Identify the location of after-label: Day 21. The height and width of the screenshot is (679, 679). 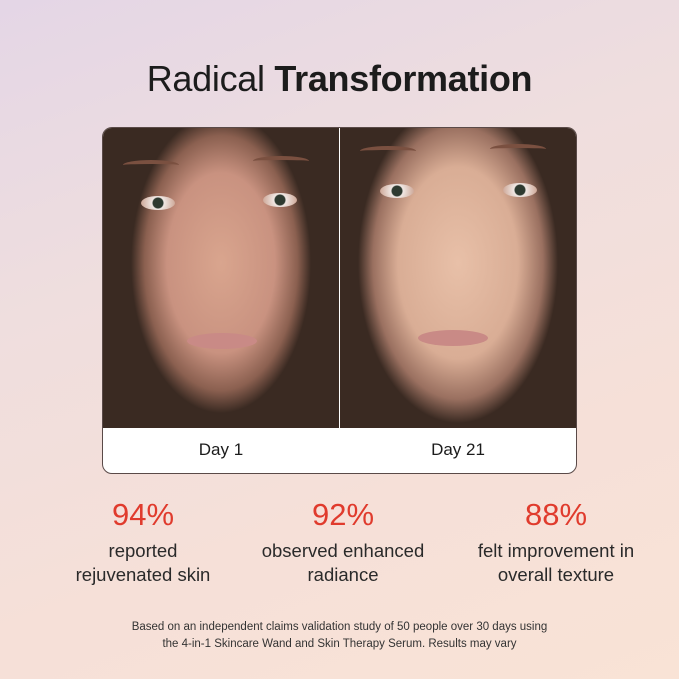
(458, 449).